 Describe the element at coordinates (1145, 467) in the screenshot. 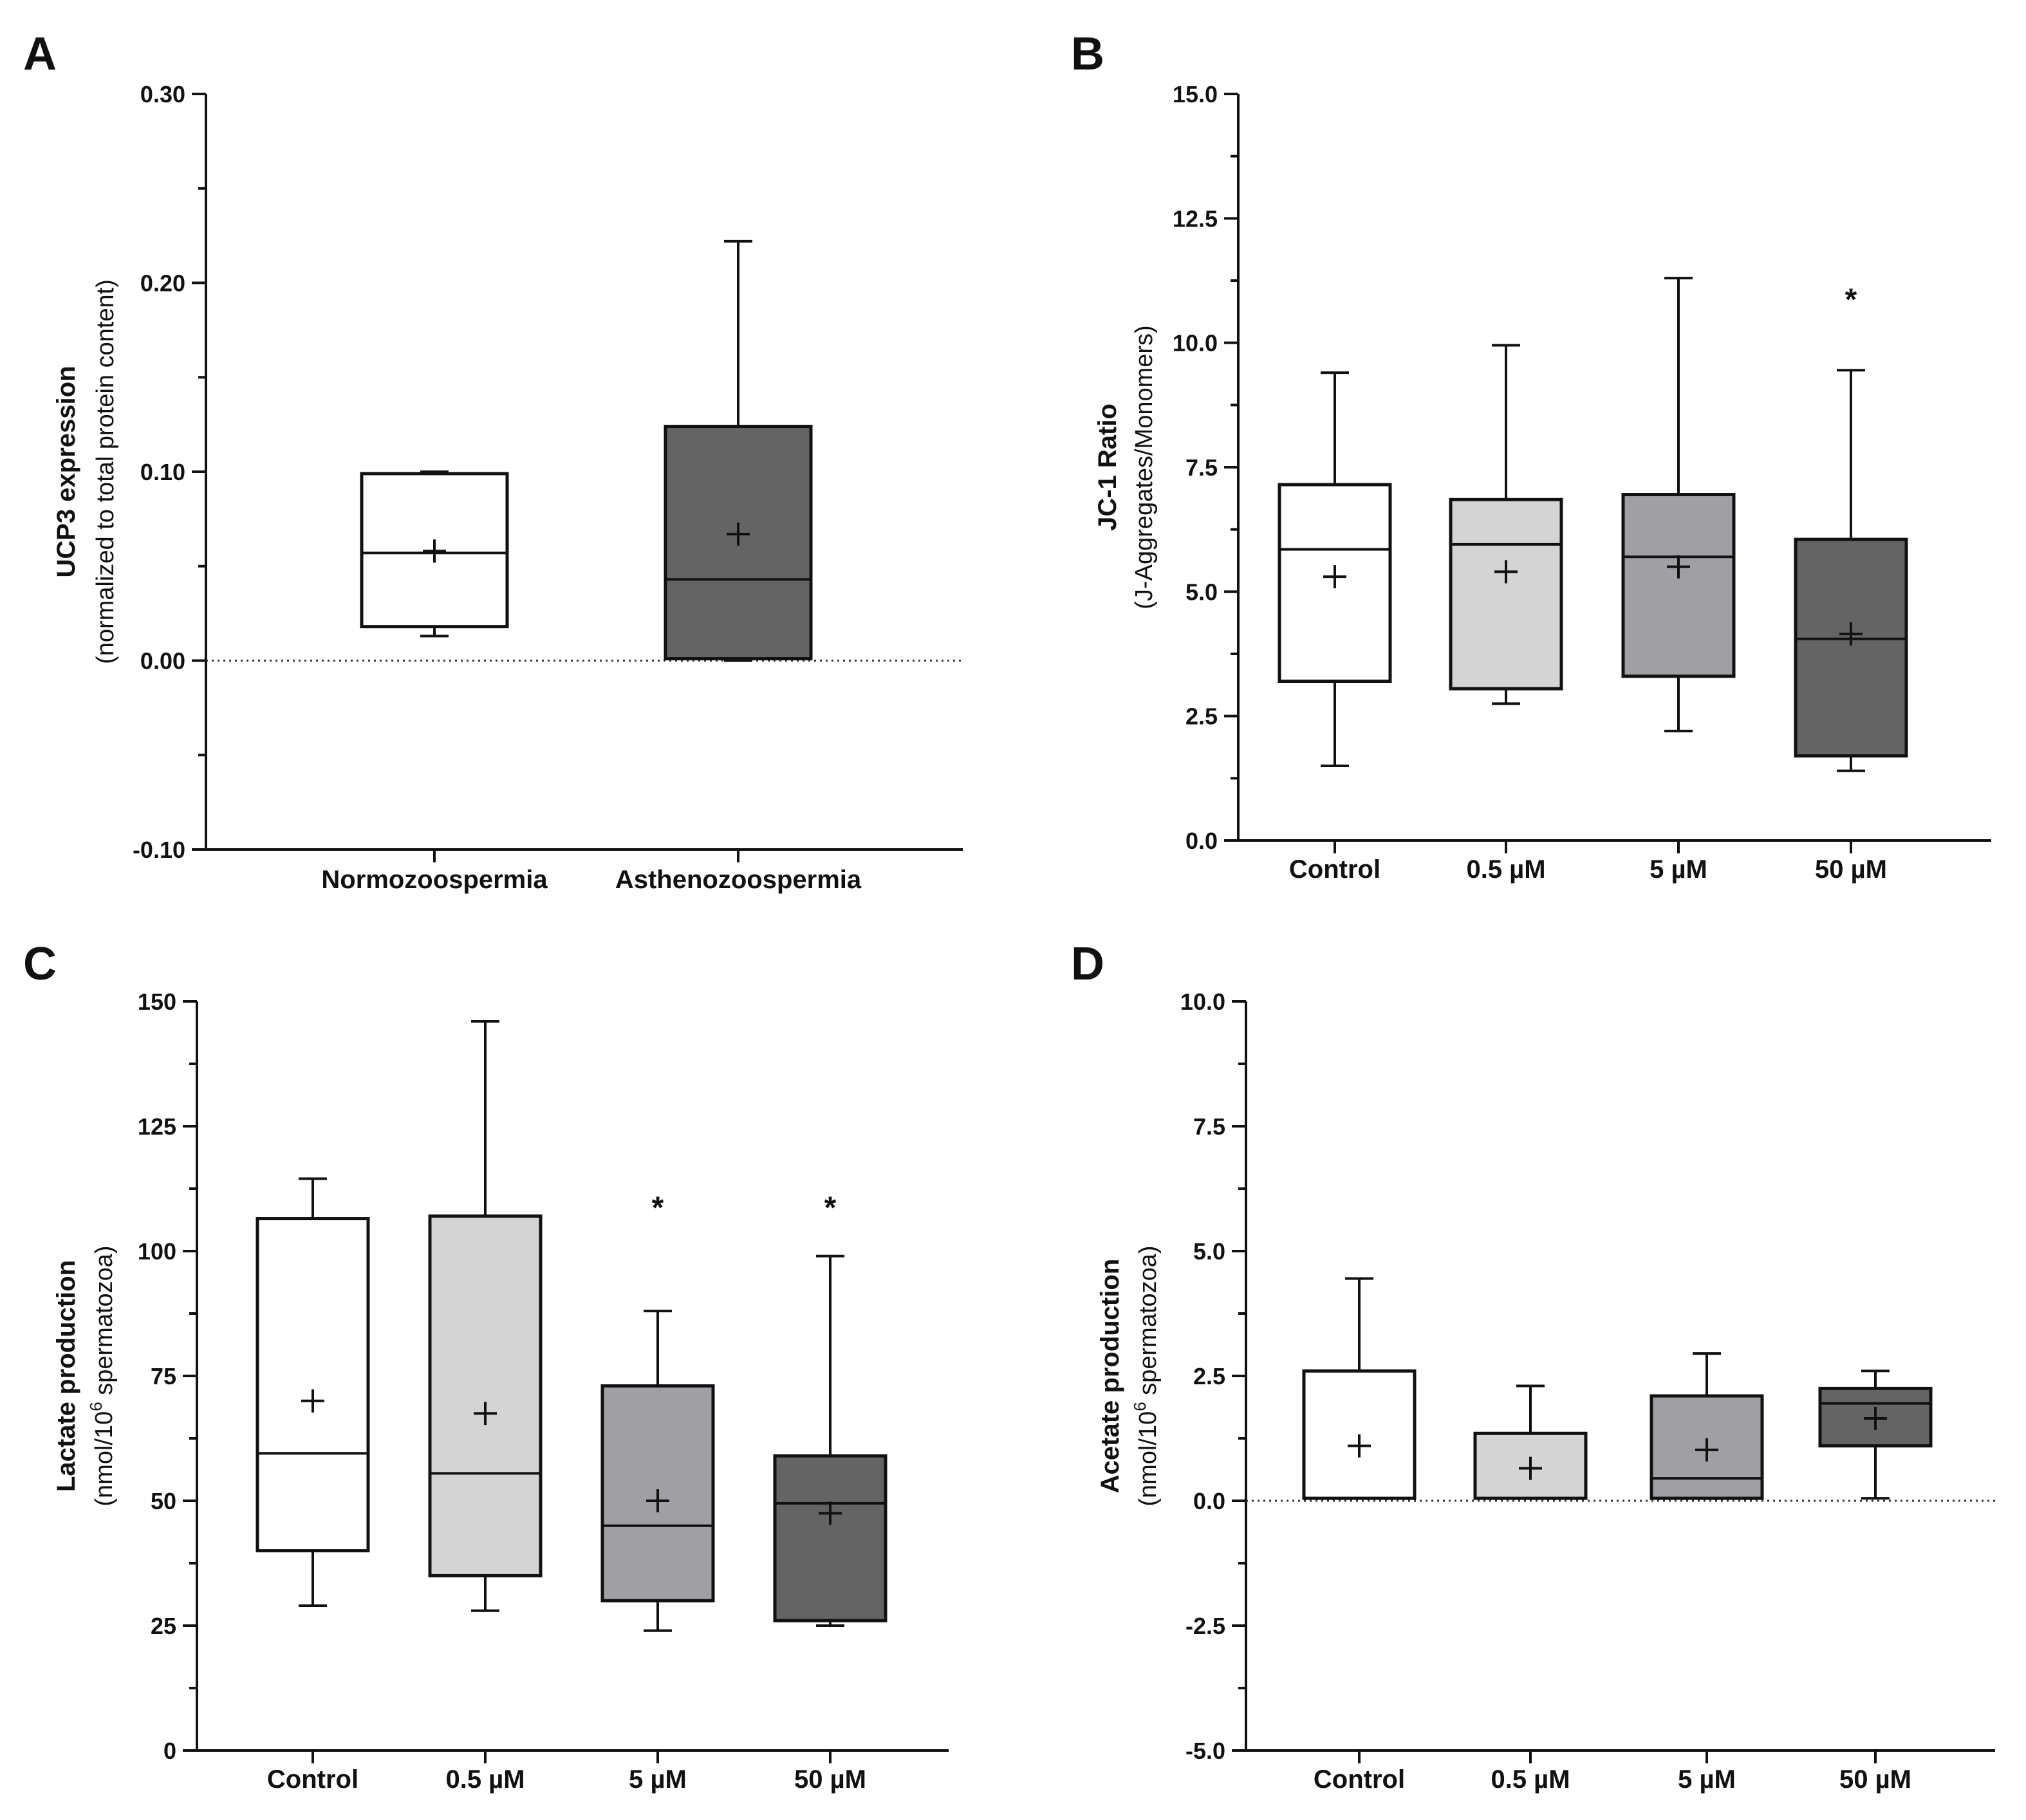

I see `y-axis-subtitle: (J-Aggregates/Monomers)` at that location.